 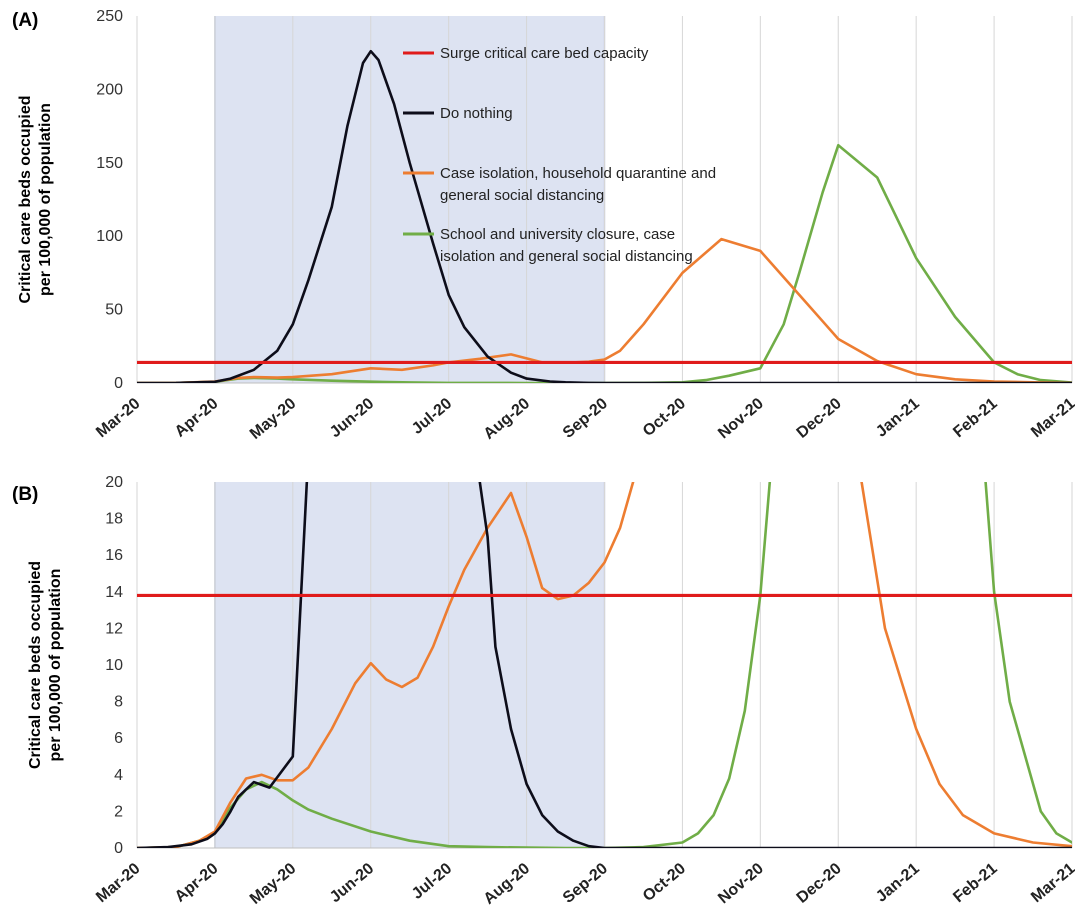 I want to click on y-tick-label: 50, so click(x=114, y=310).